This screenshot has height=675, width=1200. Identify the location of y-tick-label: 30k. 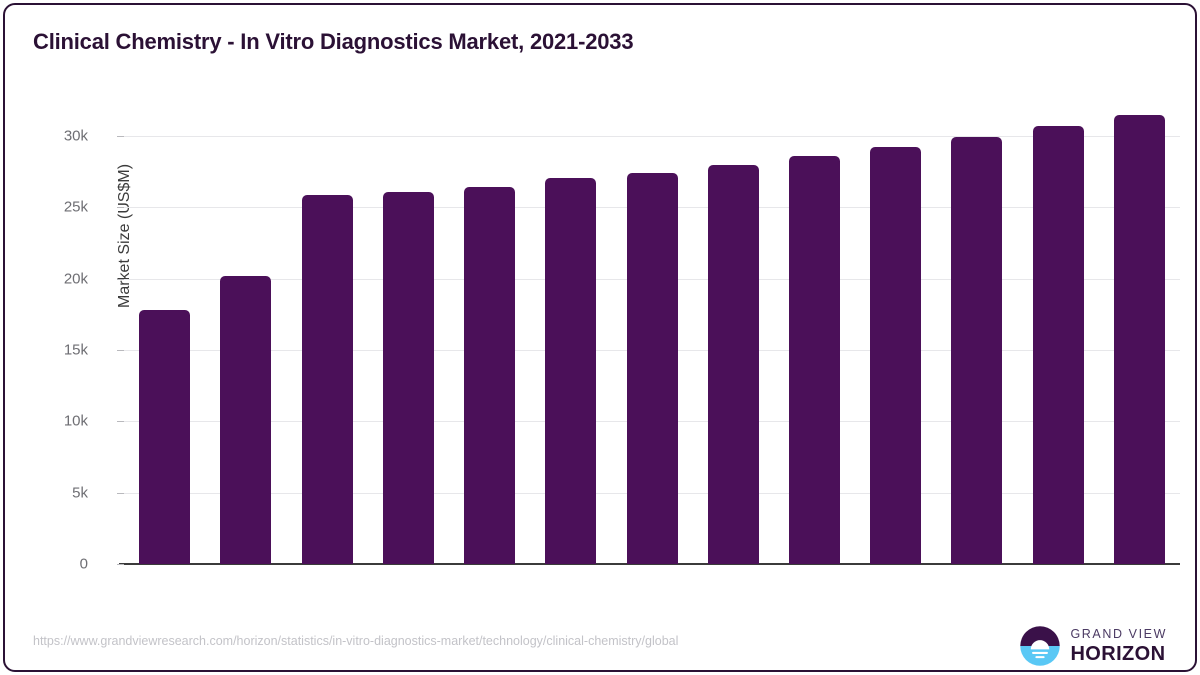
(75, 136).